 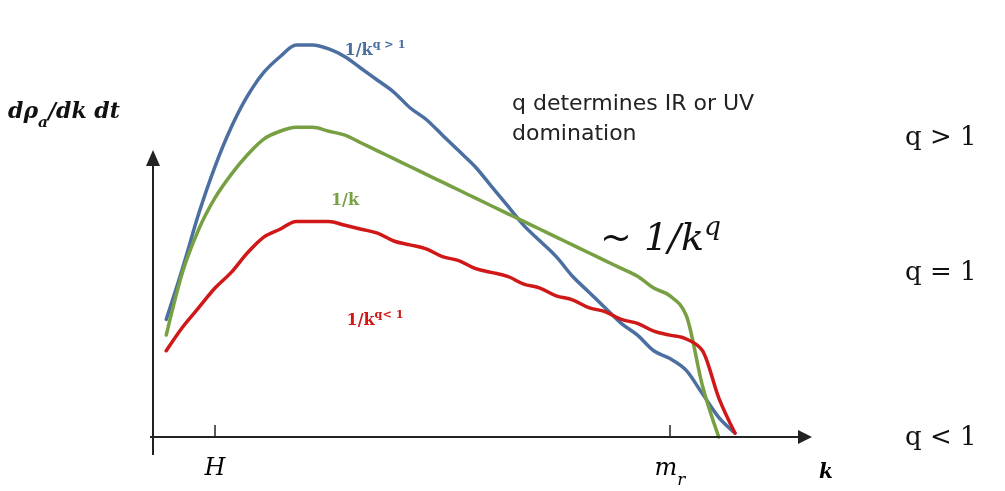 What do you see at coordinates (64, 114) in the screenshot?
I see `y-axis-title: dρ$_{a}$/dk dt` at bounding box center [64, 114].